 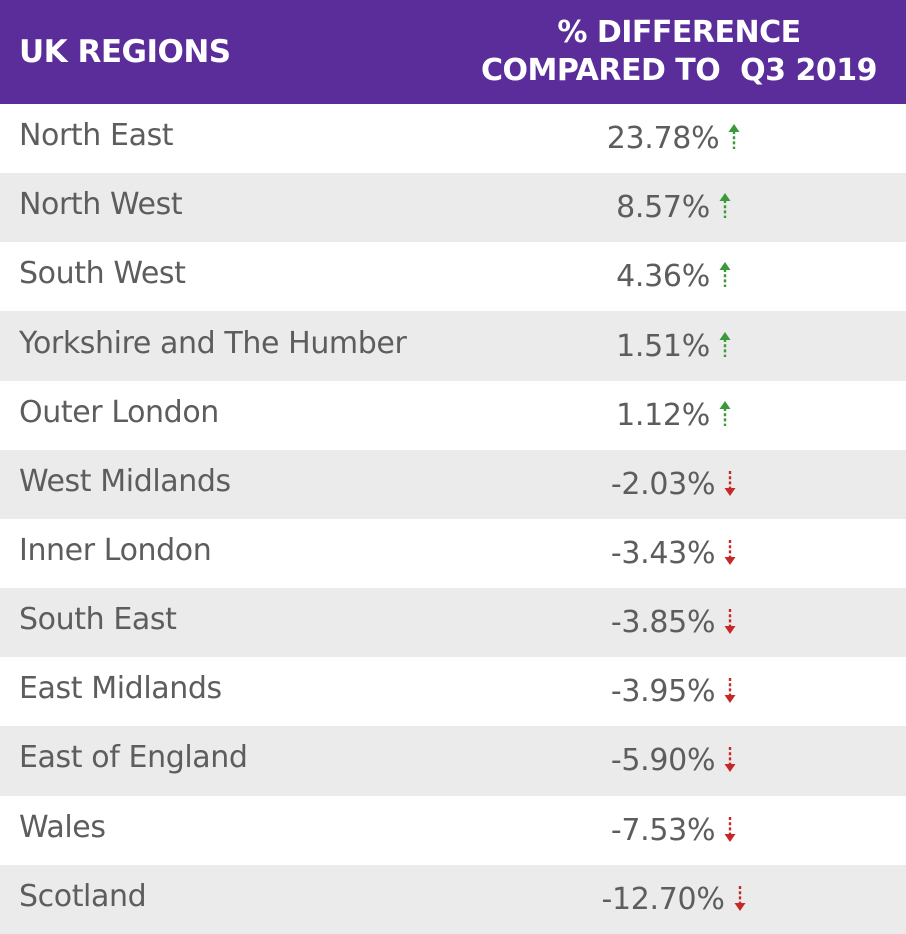 What do you see at coordinates (453, 346) in the screenshot?
I see `table-row: Yorkshire and The Humber 1.51%` at bounding box center [453, 346].